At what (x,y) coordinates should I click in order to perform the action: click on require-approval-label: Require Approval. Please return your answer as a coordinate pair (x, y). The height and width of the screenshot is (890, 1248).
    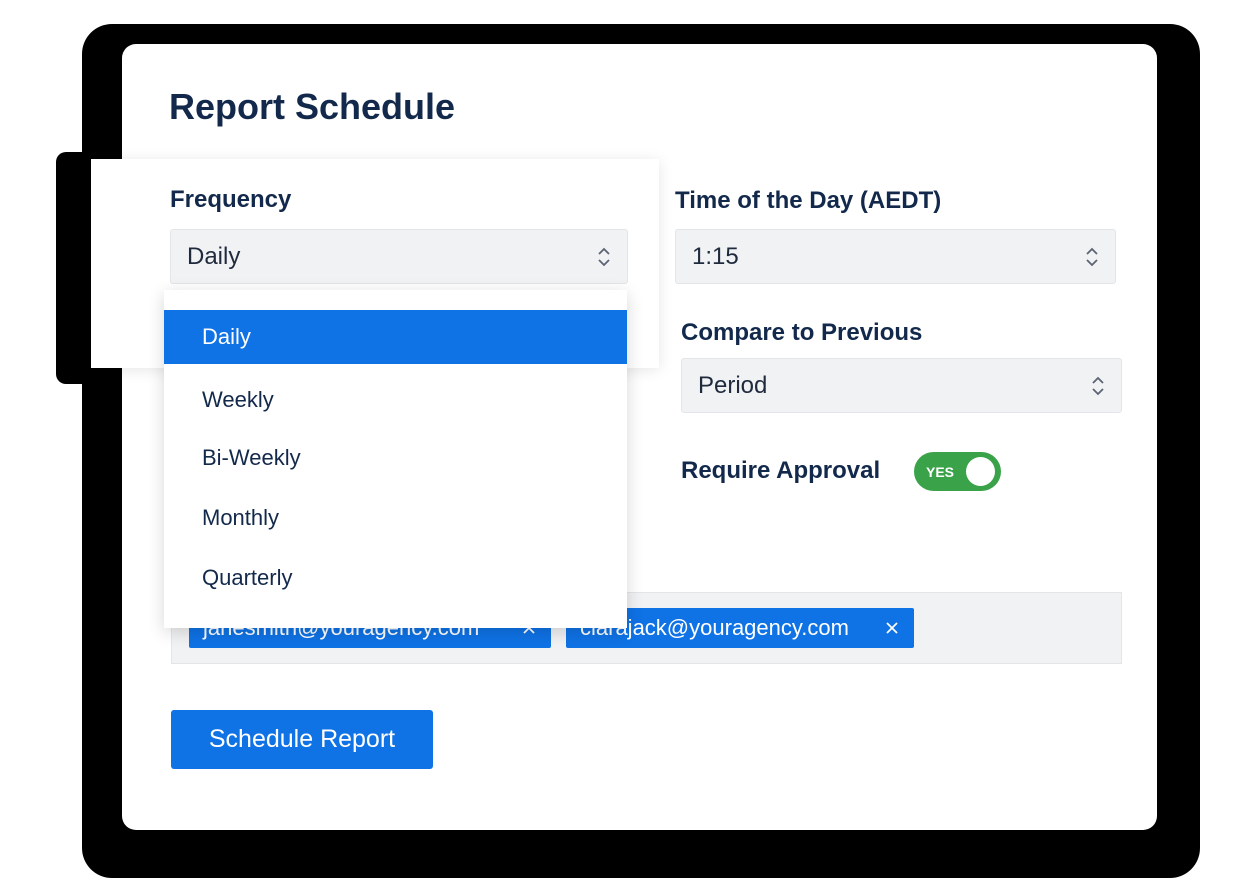
    Looking at the image, I should click on (781, 470).